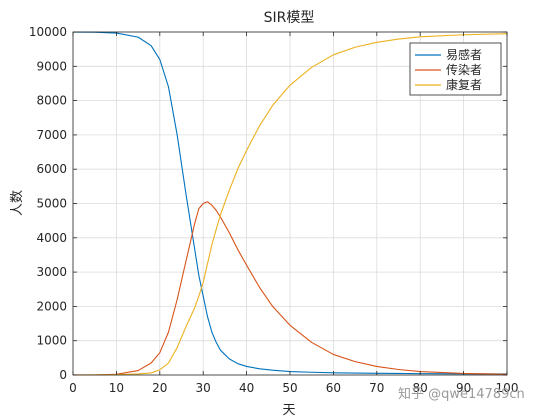  What do you see at coordinates (51, 204) in the screenshot?
I see `y-tick-label: 5000` at bounding box center [51, 204].